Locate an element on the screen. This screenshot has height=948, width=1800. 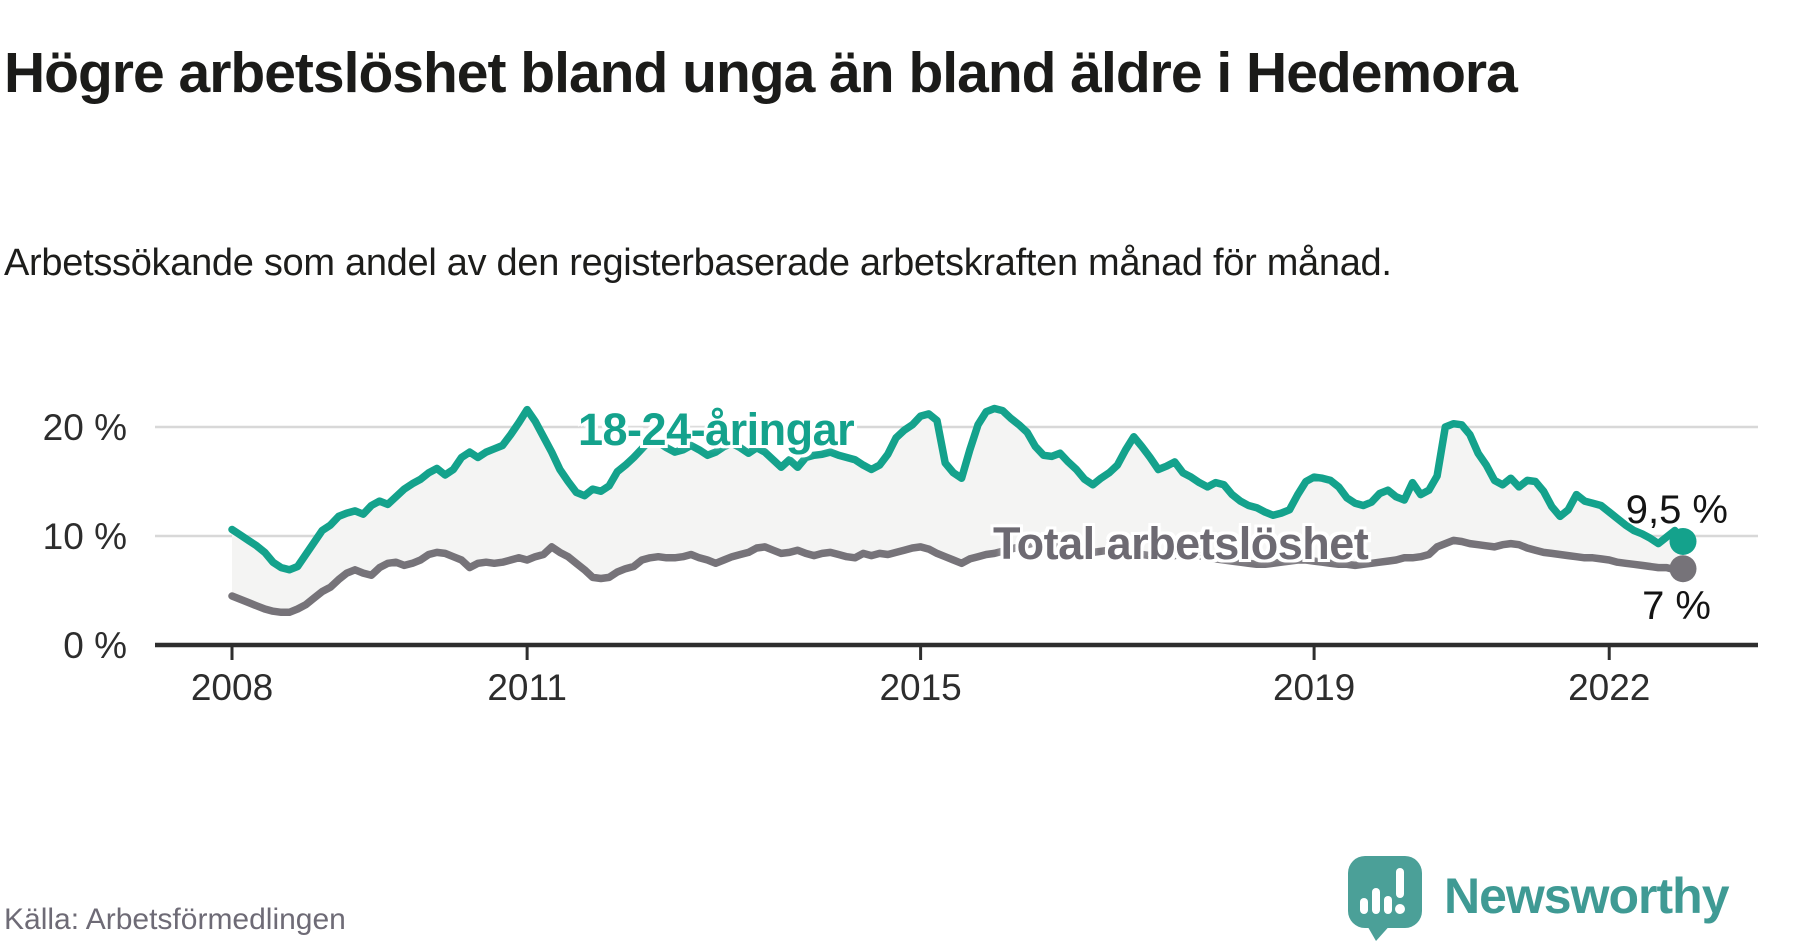
end-value-label-18-24: 9,5 % is located at coordinates (1676, 510).